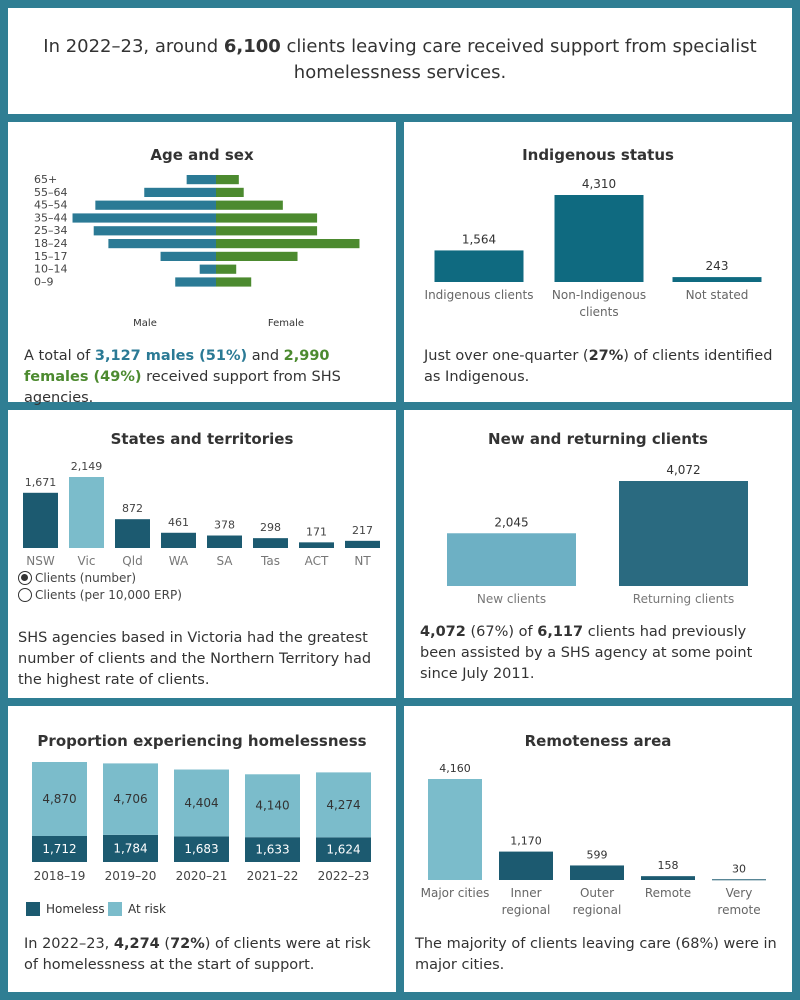  What do you see at coordinates (362, 544) in the screenshot?
I see `bar-nt` at bounding box center [362, 544].